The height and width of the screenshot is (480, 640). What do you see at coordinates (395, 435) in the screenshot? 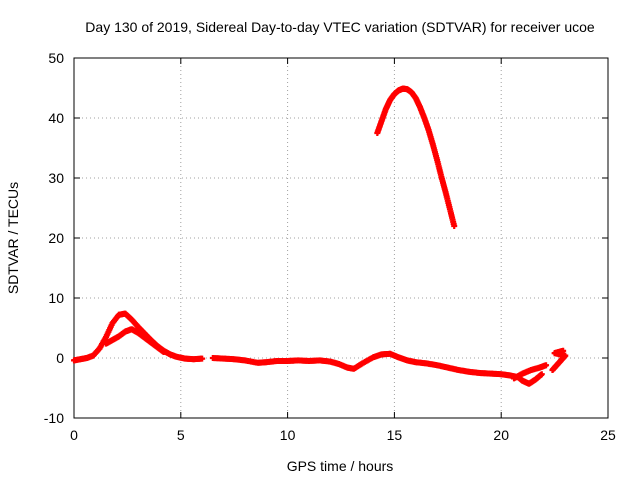
I see `x-tick-label: 15` at bounding box center [395, 435].